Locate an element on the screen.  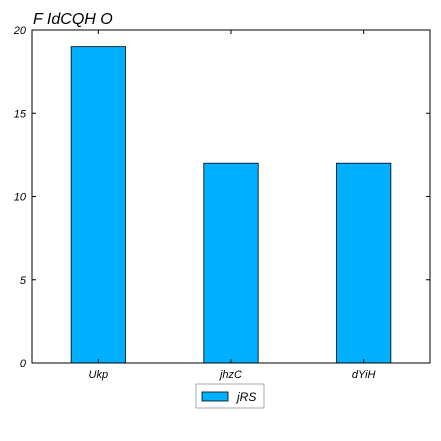
x-tick-label: dYiH is located at coordinates (364, 375).